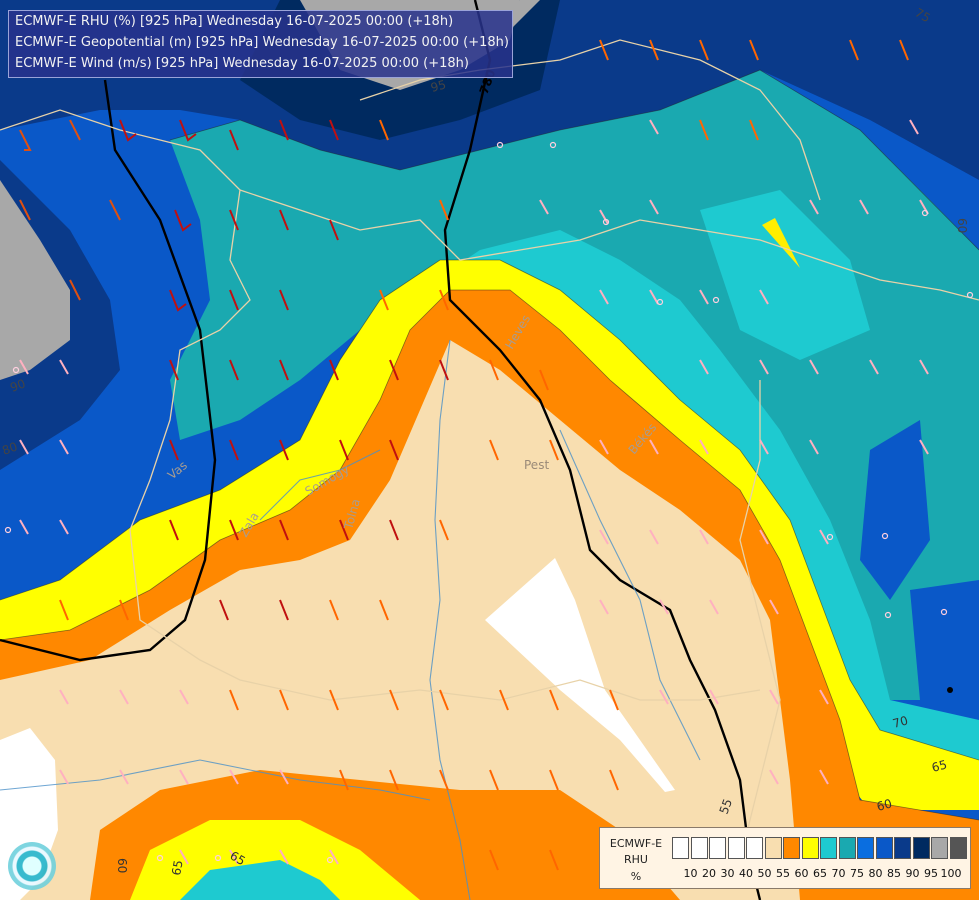 This screenshot has width=979, height=900. Describe the element at coordinates (922, 357) in the screenshot. I see `rhu-75-spot` at that location.